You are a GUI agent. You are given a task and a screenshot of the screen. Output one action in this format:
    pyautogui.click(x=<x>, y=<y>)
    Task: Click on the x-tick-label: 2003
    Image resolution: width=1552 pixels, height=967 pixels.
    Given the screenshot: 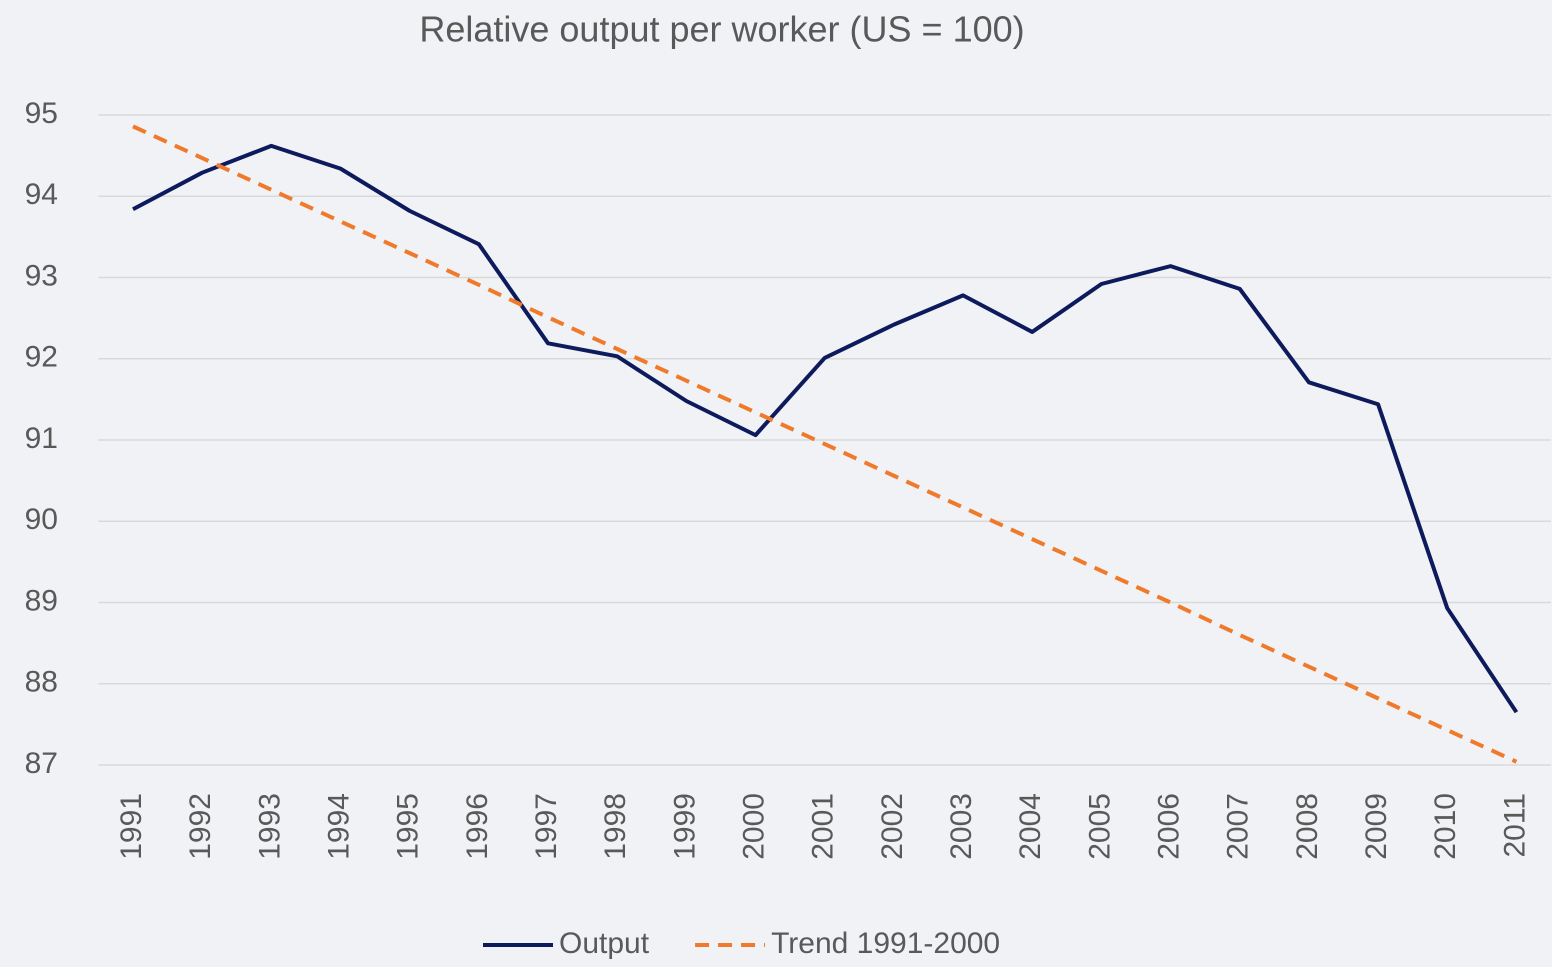 What is the action you would take?
    pyautogui.click(x=961, y=826)
    